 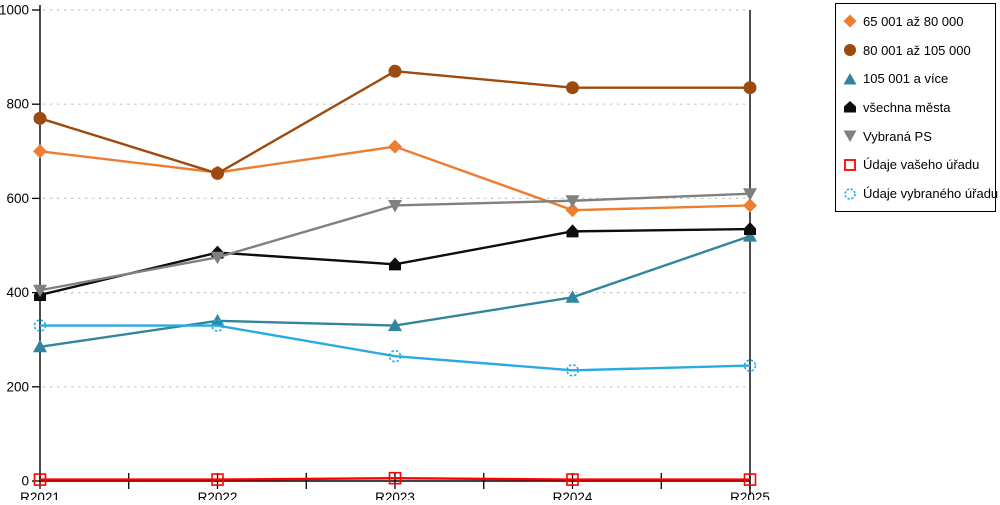 I want to click on legend-item-udaje-vaseho-uradu: Údaje vašeho úřadu, so click(x=918, y=164).